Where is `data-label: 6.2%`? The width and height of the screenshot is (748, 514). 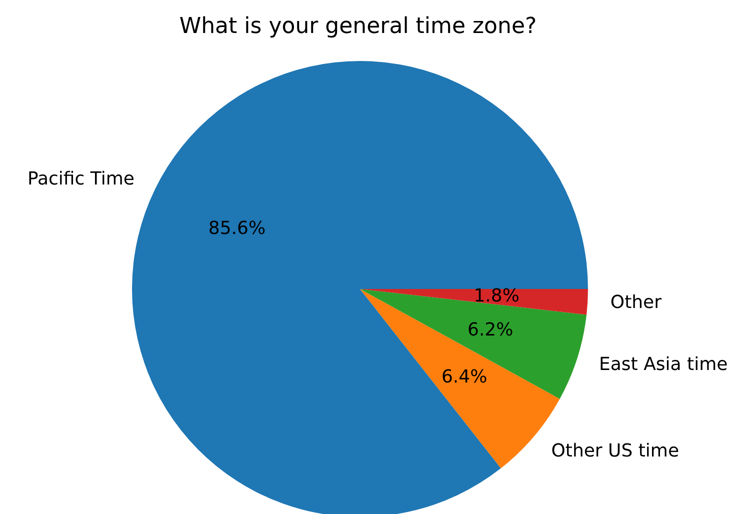 data-label: 6.2% is located at coordinates (491, 329).